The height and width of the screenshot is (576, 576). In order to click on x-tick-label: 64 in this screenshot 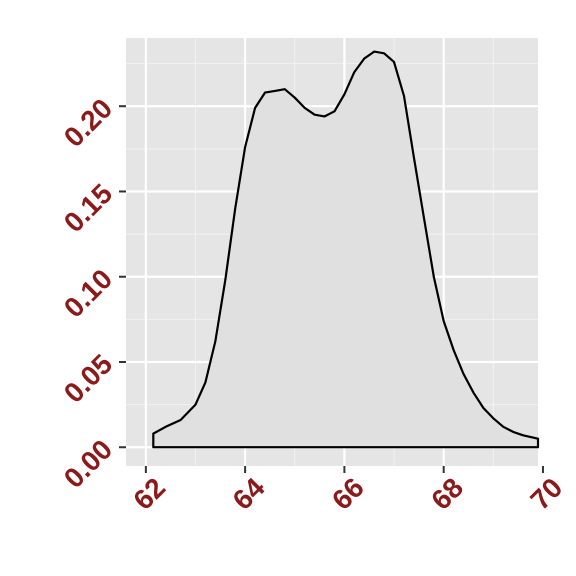, I will do `click(249, 493)`.